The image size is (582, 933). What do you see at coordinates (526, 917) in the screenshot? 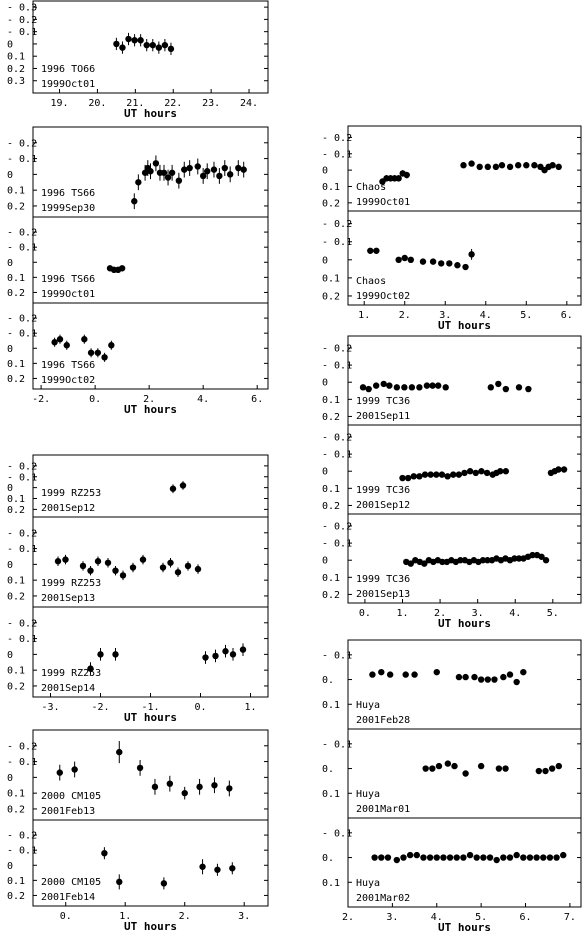
I see `x-tick-label: 6.` at bounding box center [526, 917].